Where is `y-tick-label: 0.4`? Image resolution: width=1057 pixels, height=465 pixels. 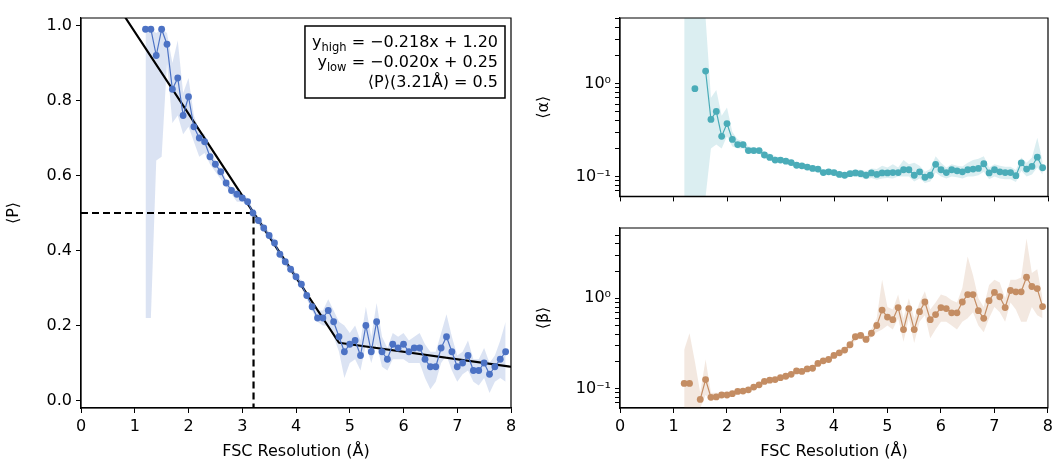
y-tick-label: 0.4 is located at coordinates (59, 249).